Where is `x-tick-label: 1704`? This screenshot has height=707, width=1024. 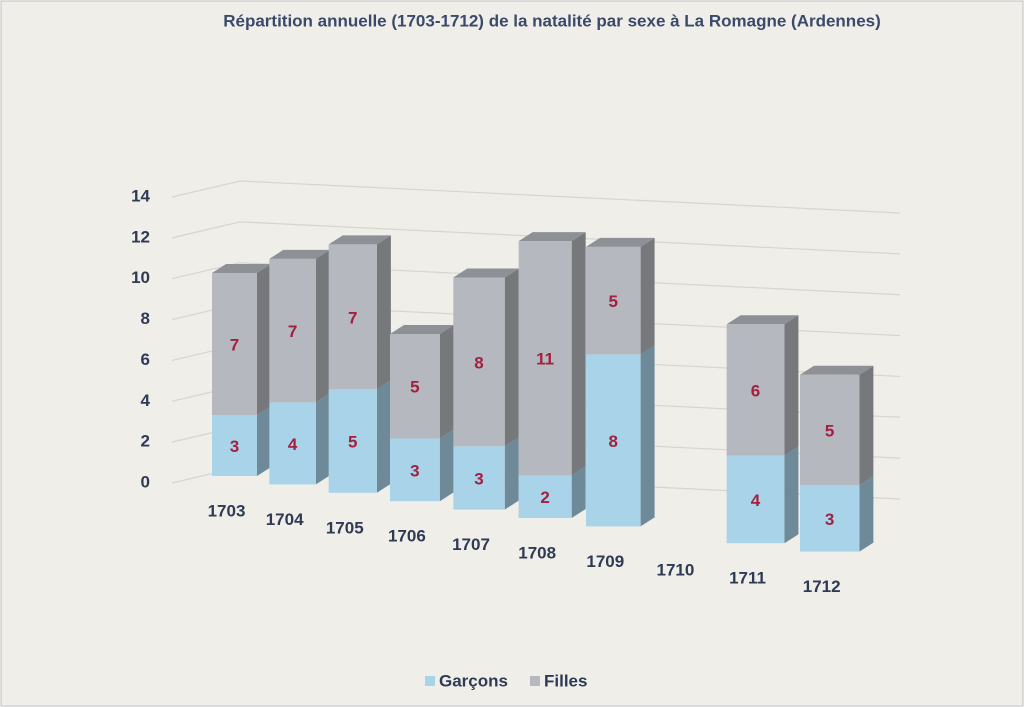
x-tick-label: 1704 is located at coordinates (285, 519).